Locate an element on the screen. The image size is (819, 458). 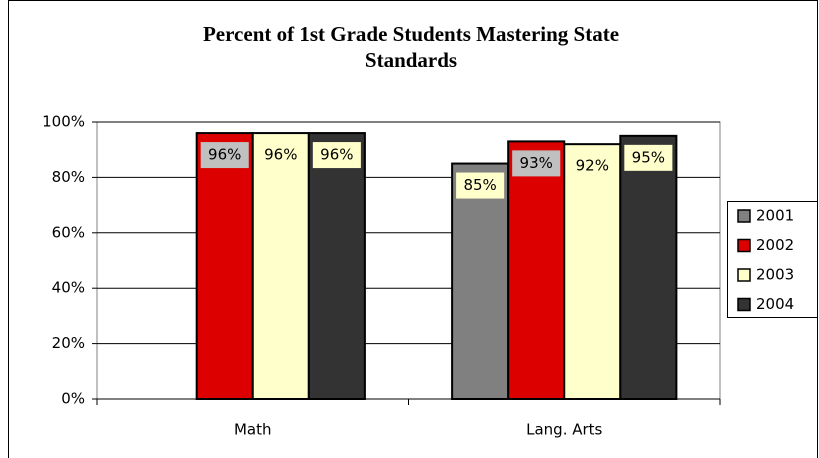
legend-label: 2002 is located at coordinates (775, 245).